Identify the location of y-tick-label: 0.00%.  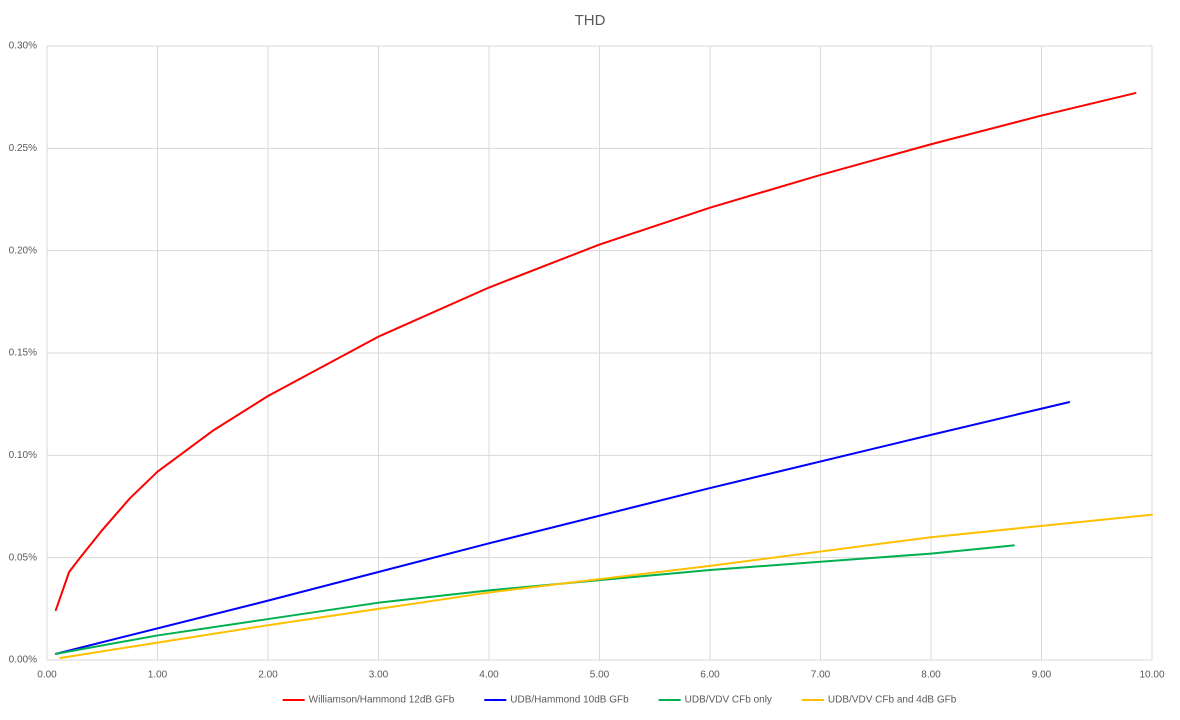
(23, 660).